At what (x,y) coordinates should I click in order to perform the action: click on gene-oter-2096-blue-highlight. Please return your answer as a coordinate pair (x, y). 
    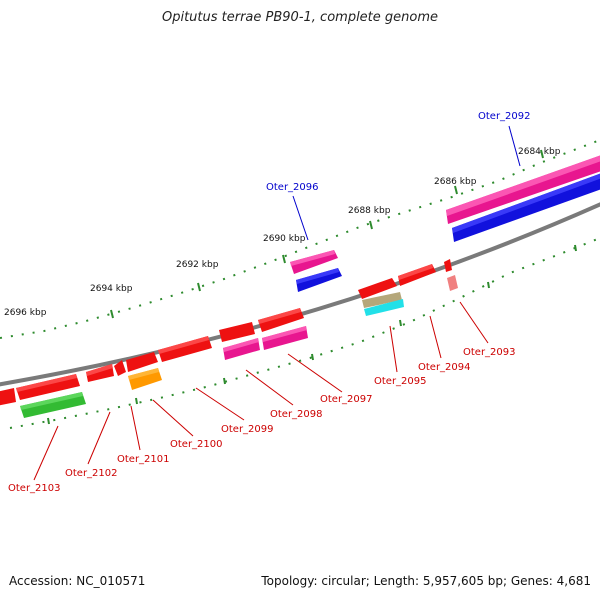
    Looking at the image, I should click on (317, 276).